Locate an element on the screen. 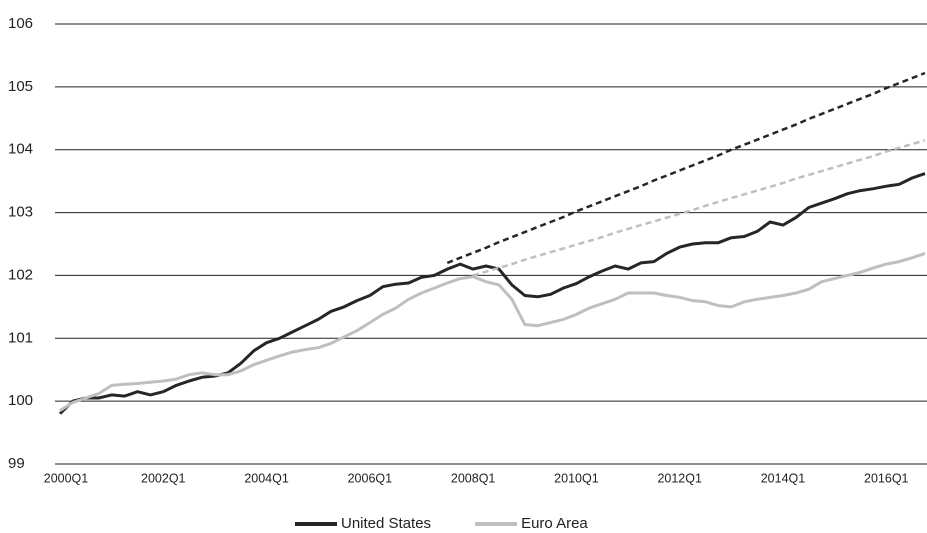 This screenshot has width=927, height=533. y-tick-label: 103 is located at coordinates (20, 212).